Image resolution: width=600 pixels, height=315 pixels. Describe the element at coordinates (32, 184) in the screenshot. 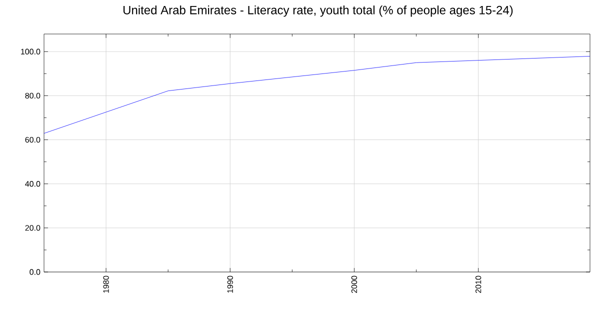

I see `y-tick-label: 40.0` at that location.